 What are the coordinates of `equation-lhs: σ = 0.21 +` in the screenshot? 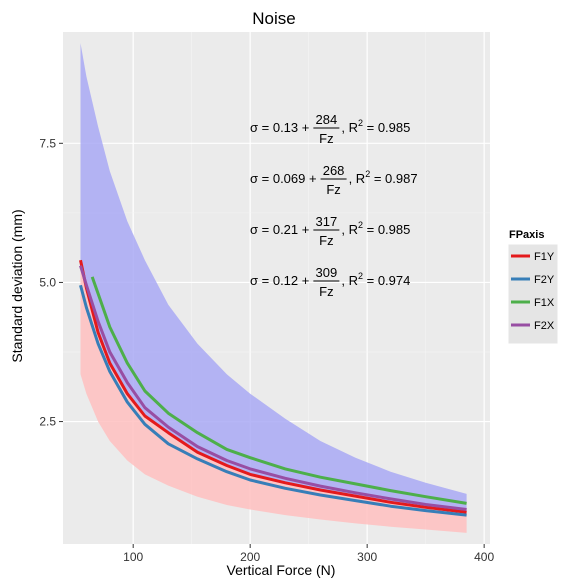 It's located at (279, 229).